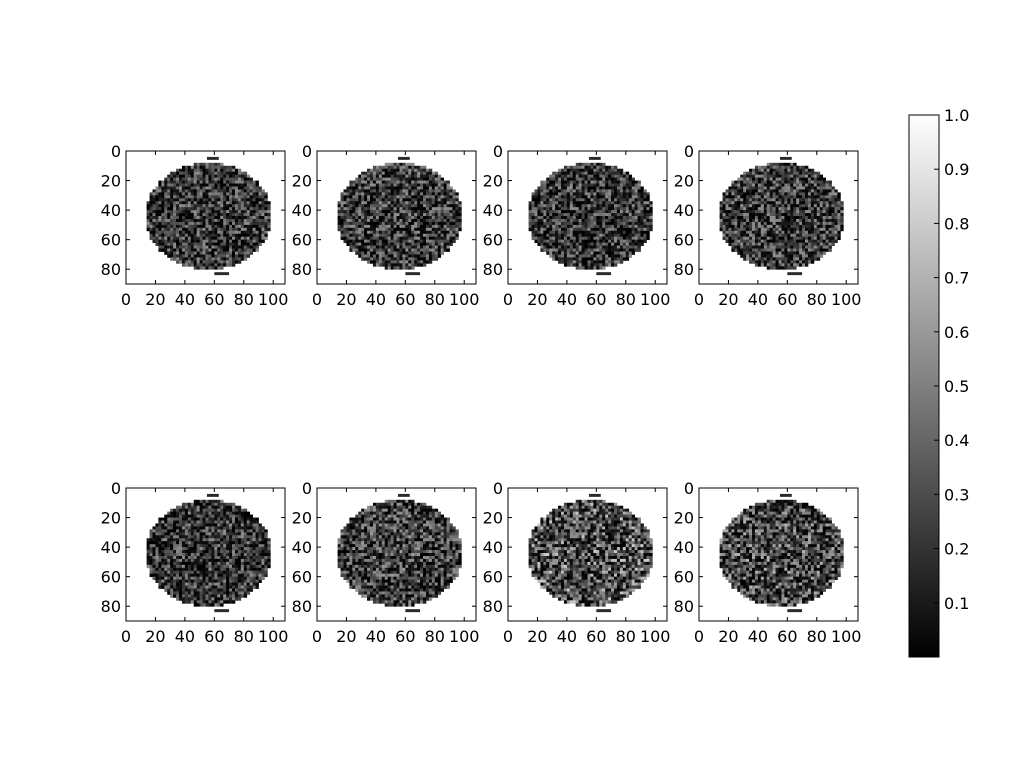 This screenshot has height=773, width=1010. Describe the element at coordinates (938, 382) in the screenshot. I see `colorbar: 0.1 0.2 0.3 0.4 0.5 0.6 0.7 0.8 0.9 1.0` at that location.